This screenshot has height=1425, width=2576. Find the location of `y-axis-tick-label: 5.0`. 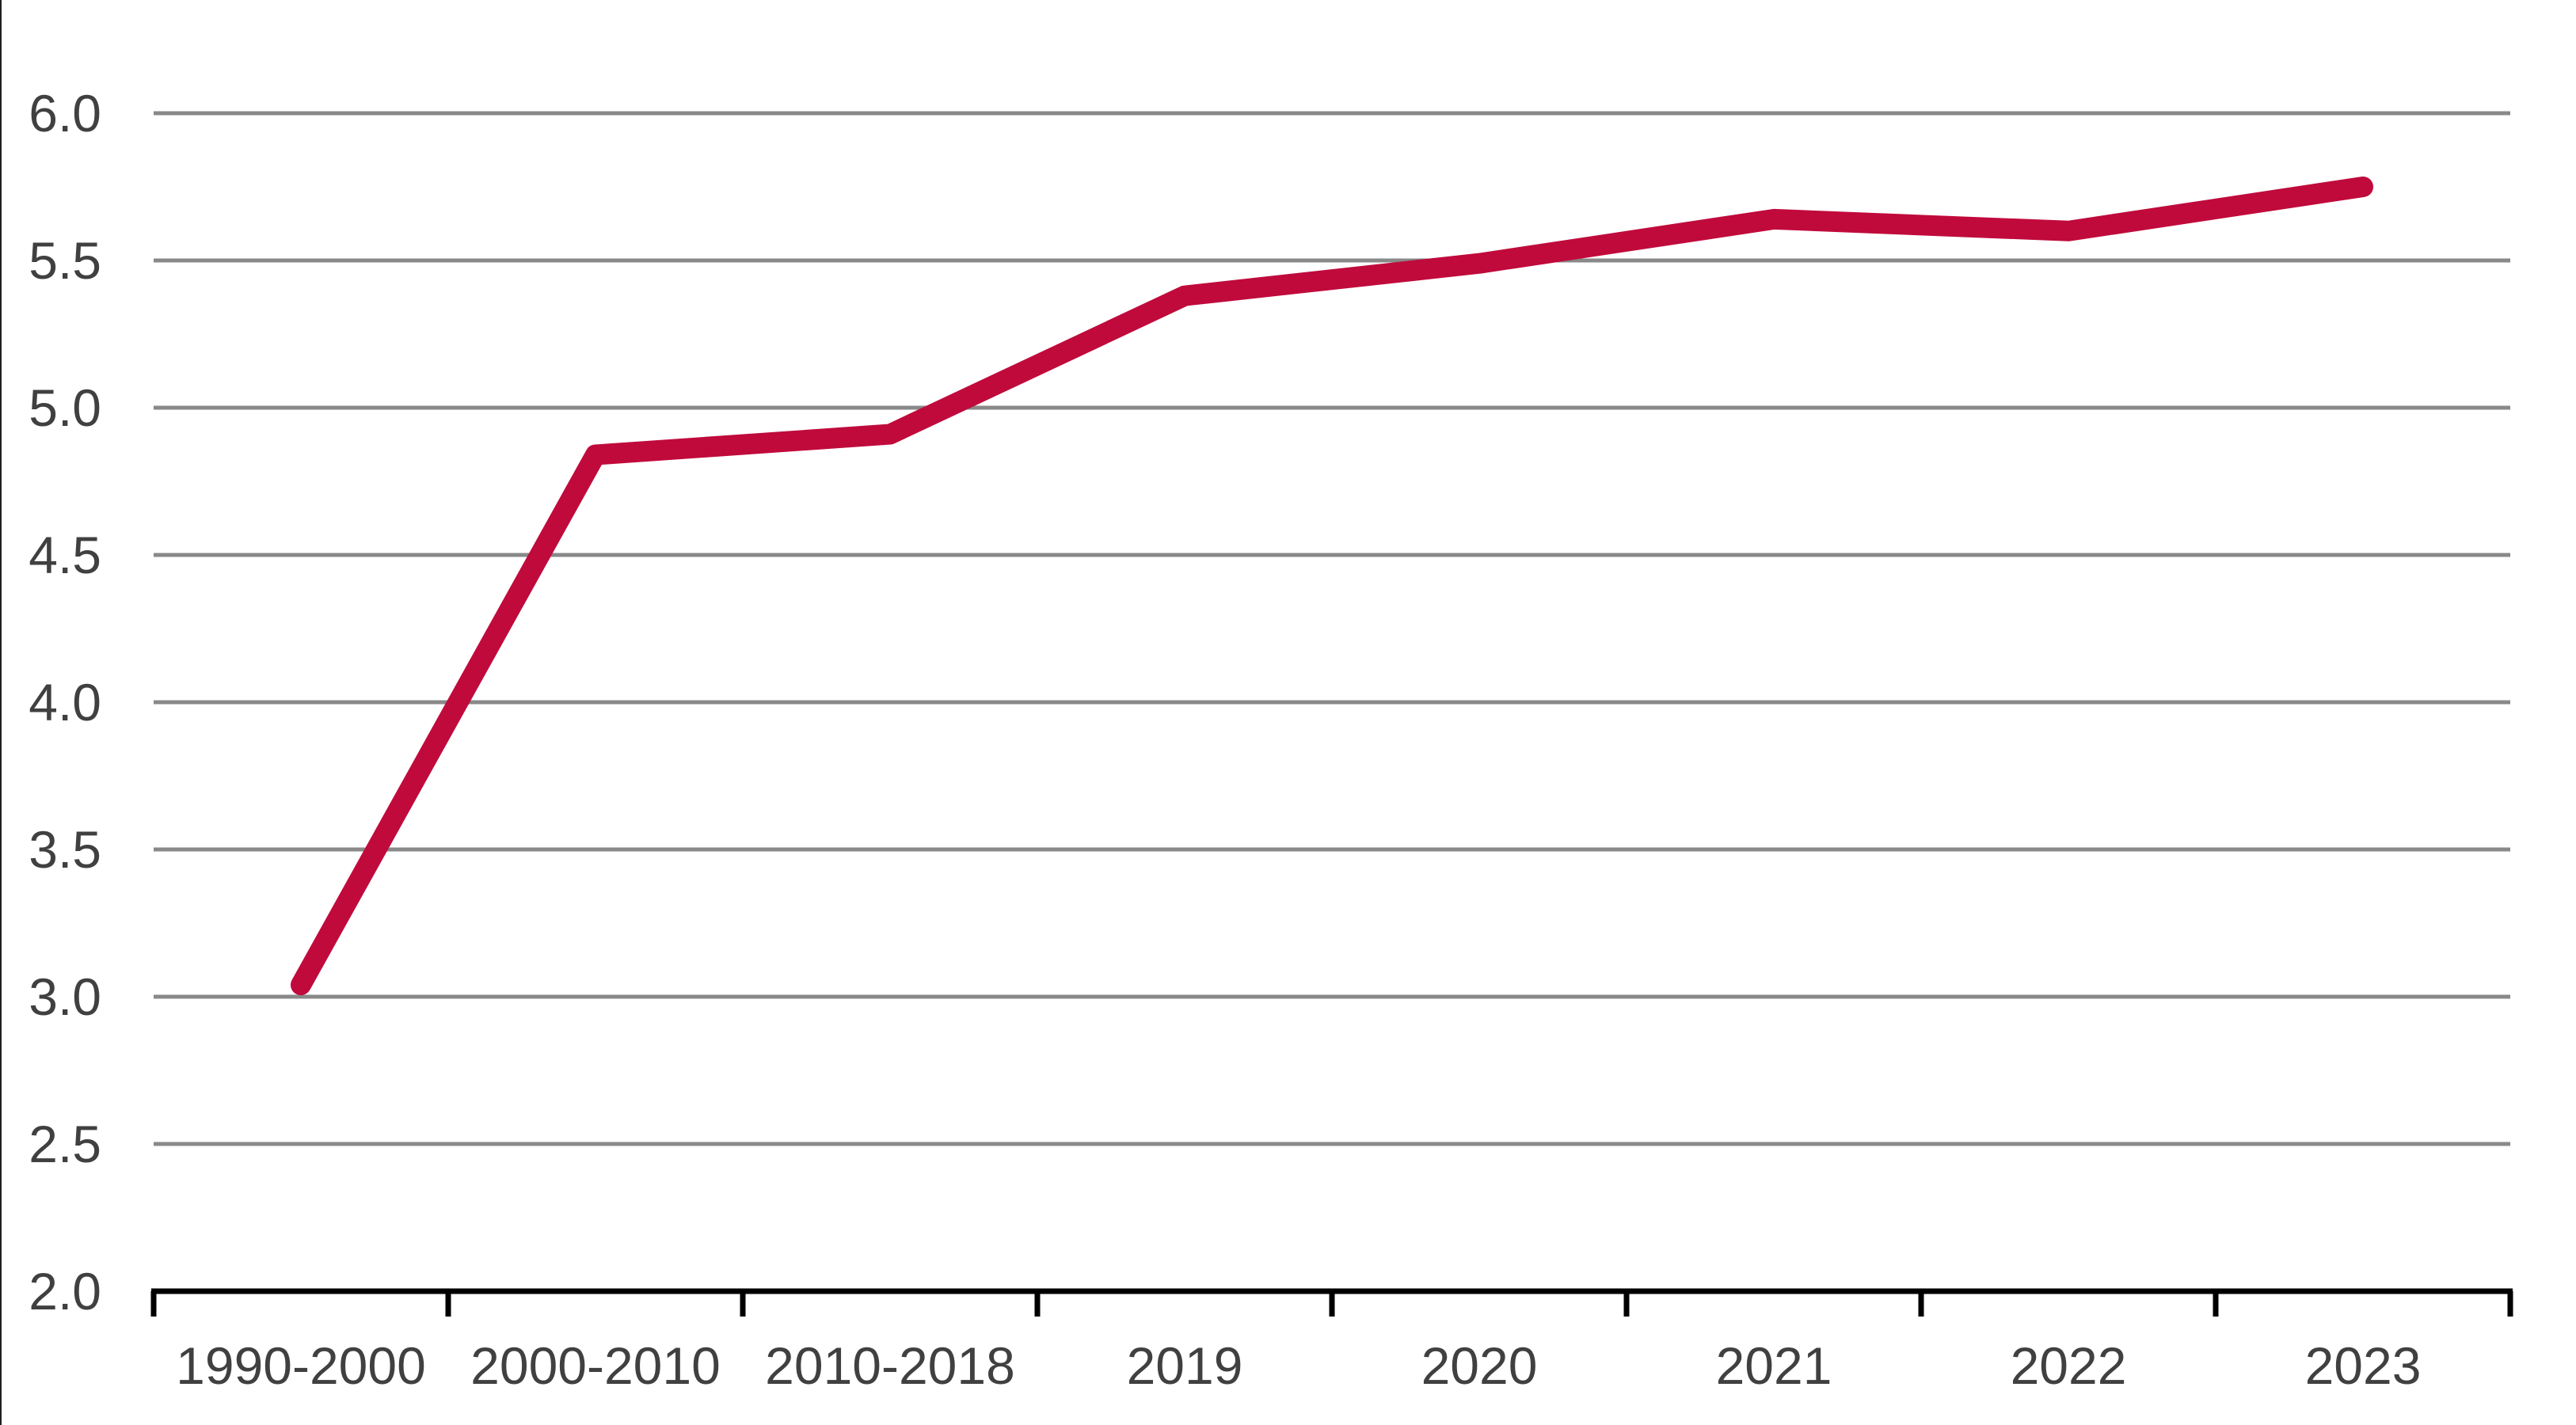

y-axis-tick-label: 5.0 is located at coordinates (65, 407).